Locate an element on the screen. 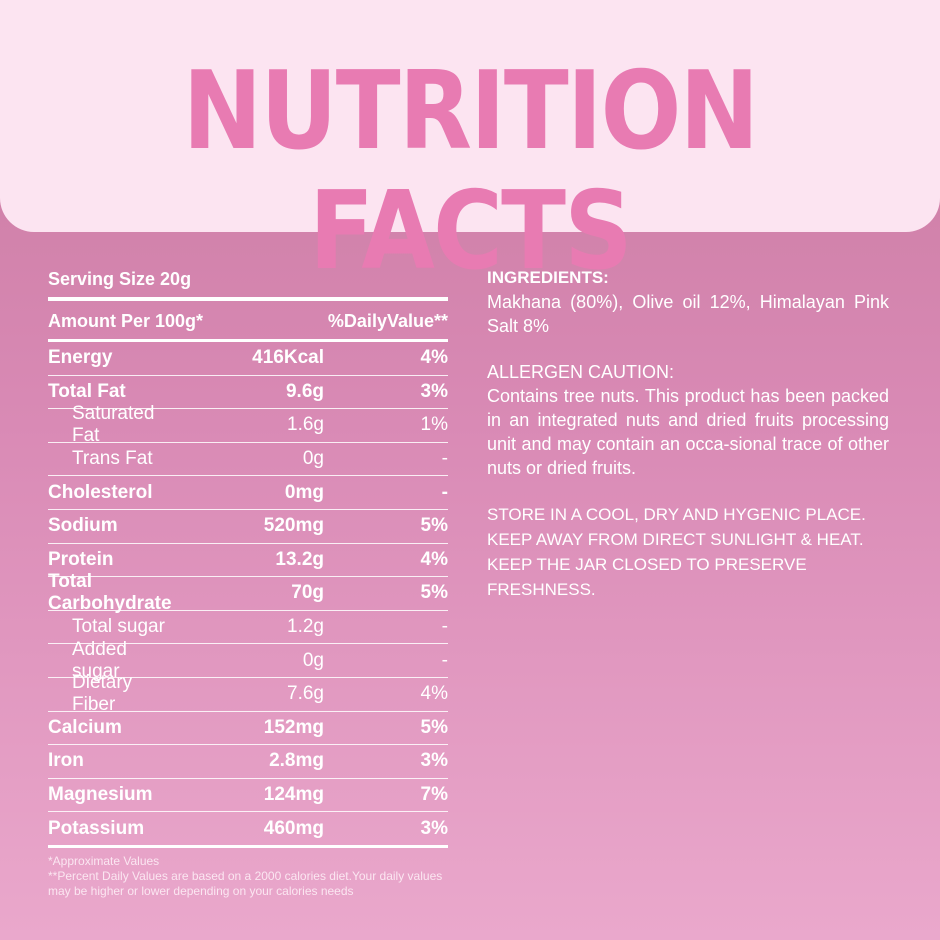  table-row: Potassium 460mg 3% is located at coordinates (248, 830).